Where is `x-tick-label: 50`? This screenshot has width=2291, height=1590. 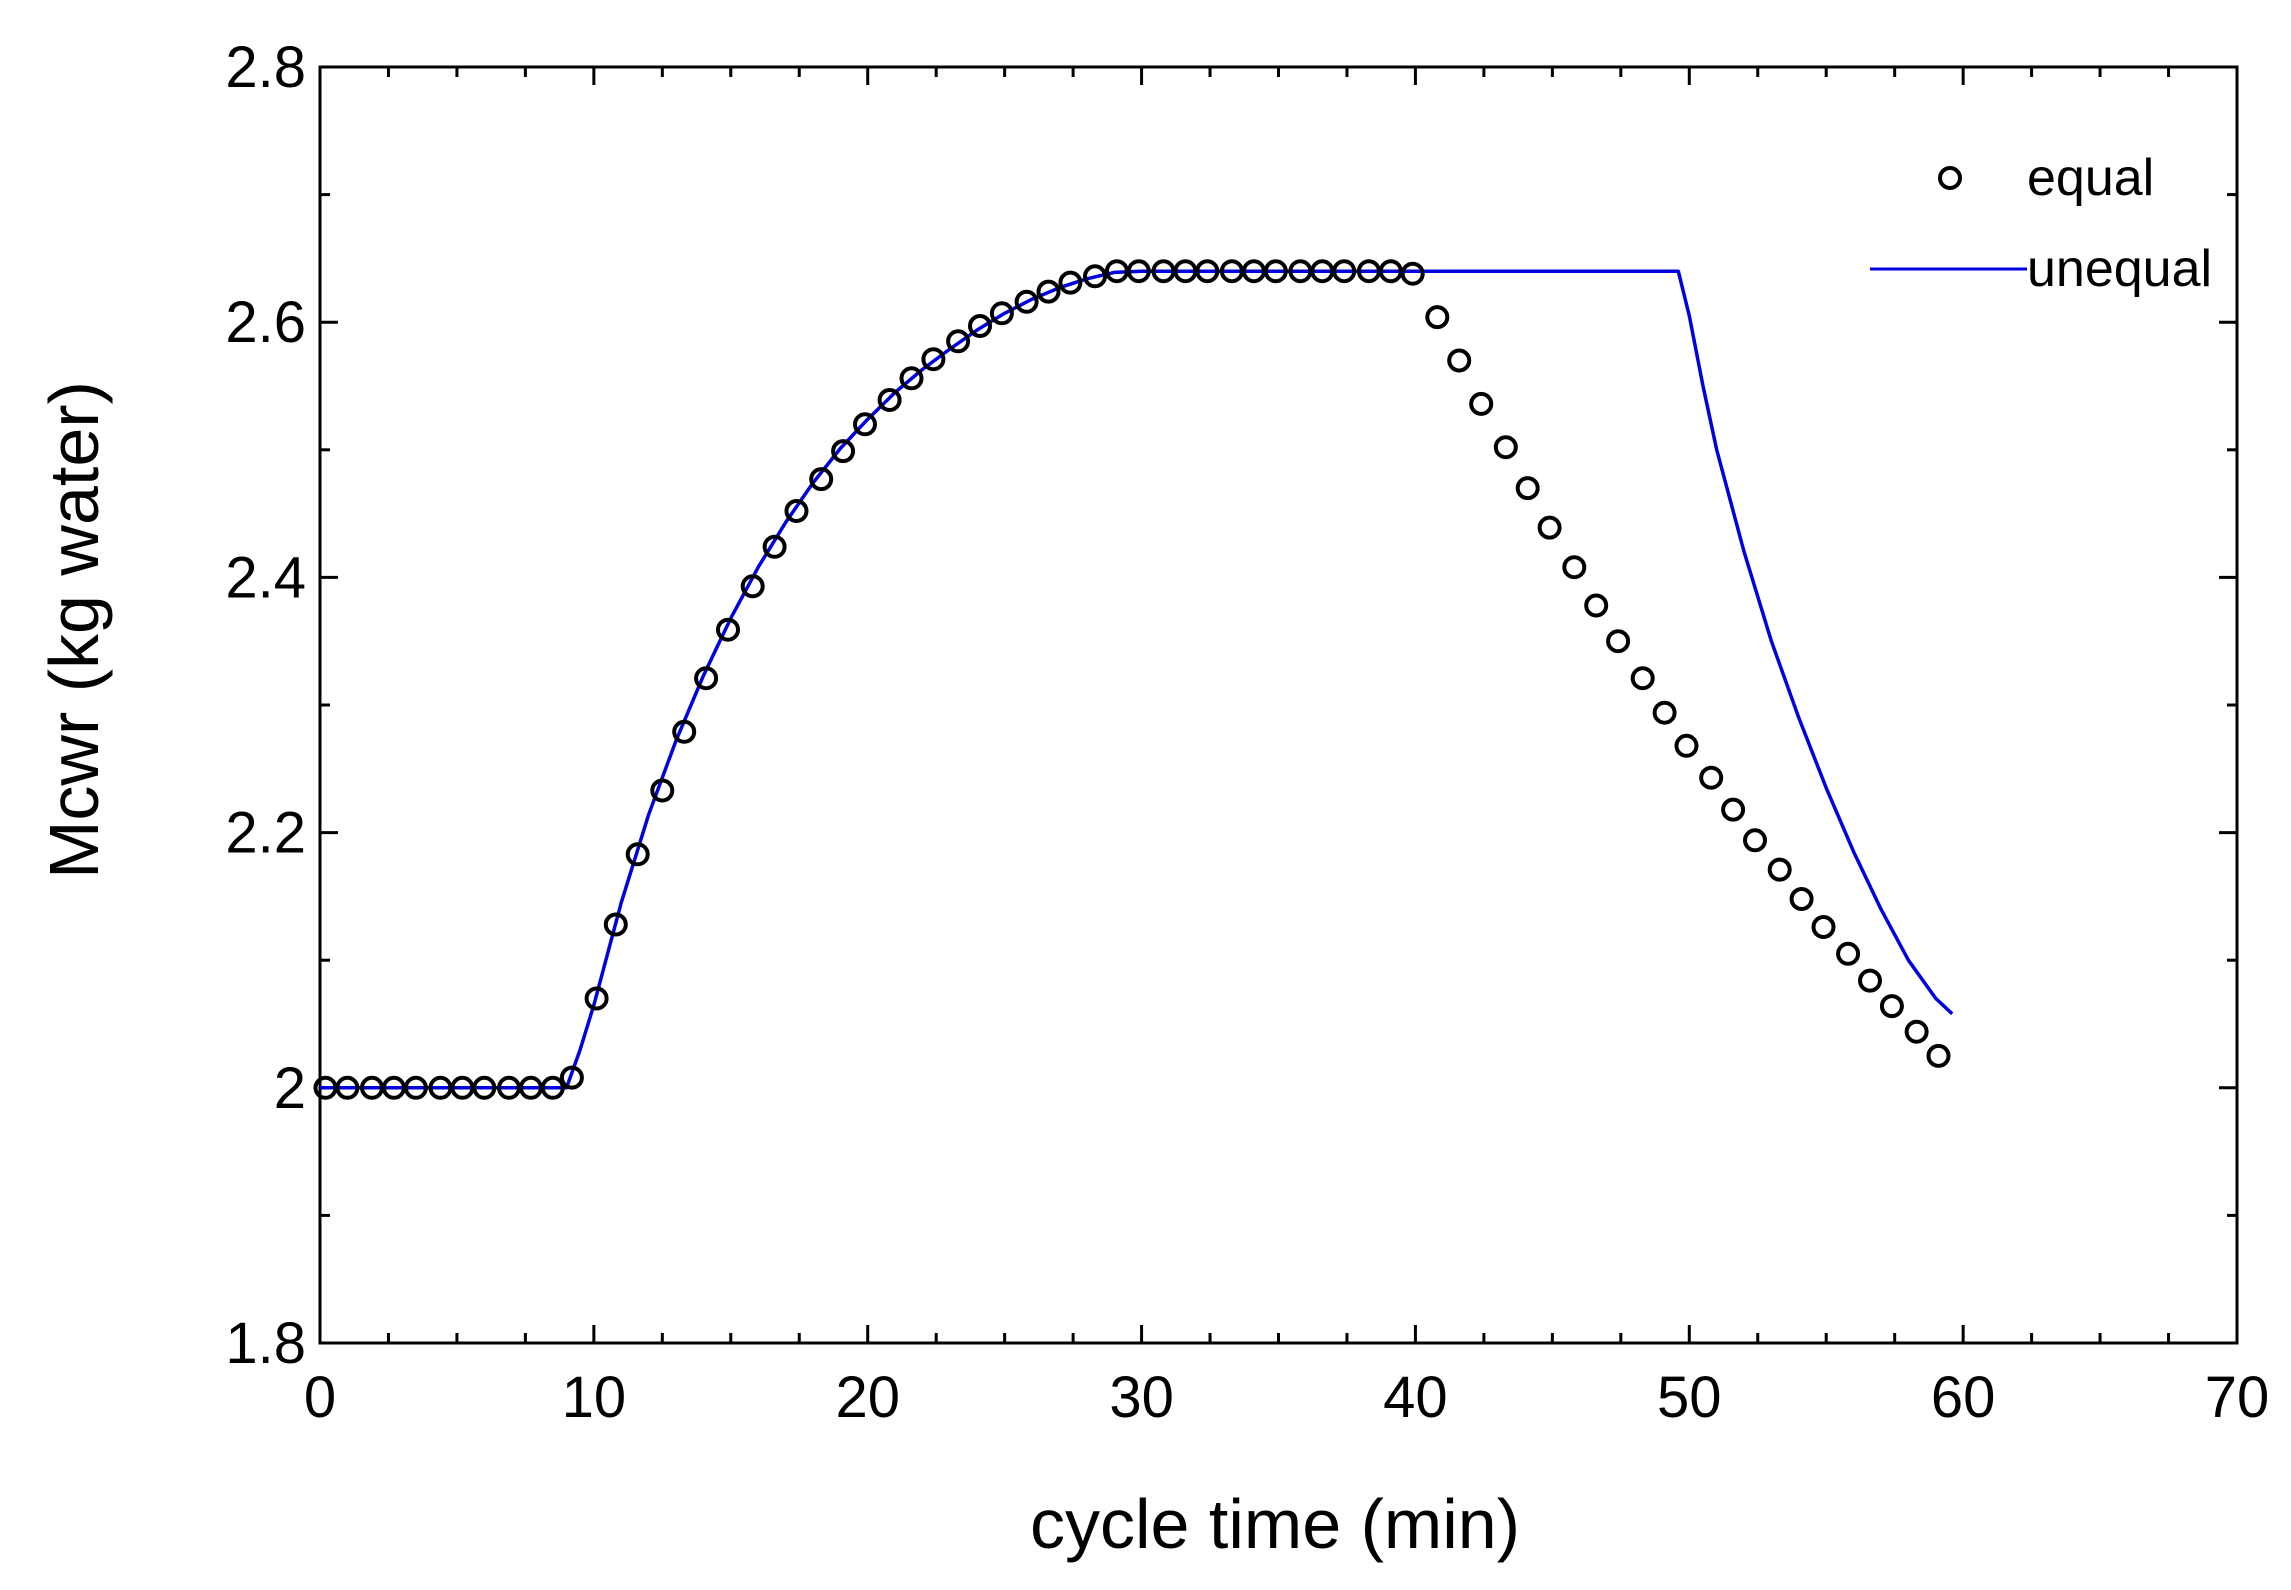 x-tick-label: 50 is located at coordinates (1689, 1397).